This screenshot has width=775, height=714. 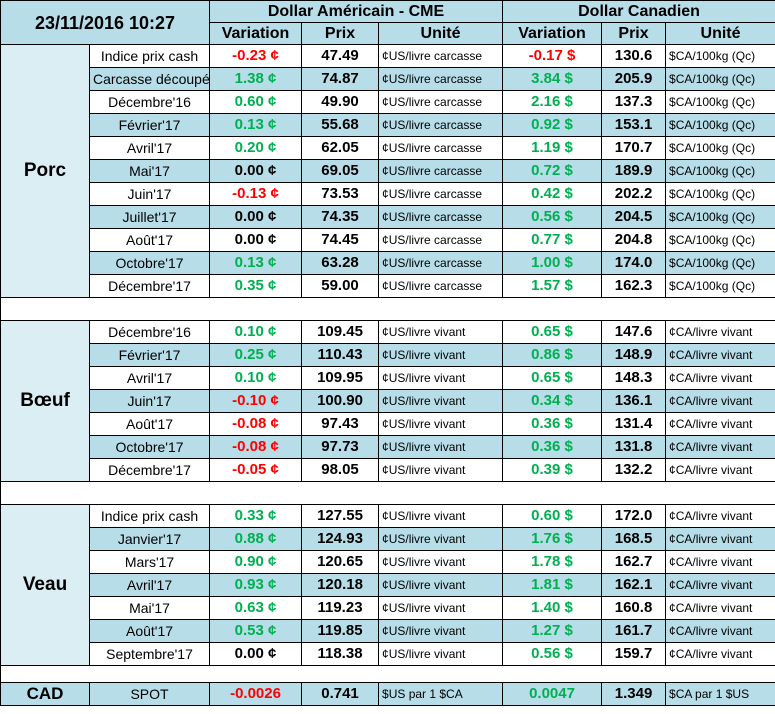 What do you see at coordinates (634, 148) in the screenshot?
I see `cad-price: 170.7` at bounding box center [634, 148].